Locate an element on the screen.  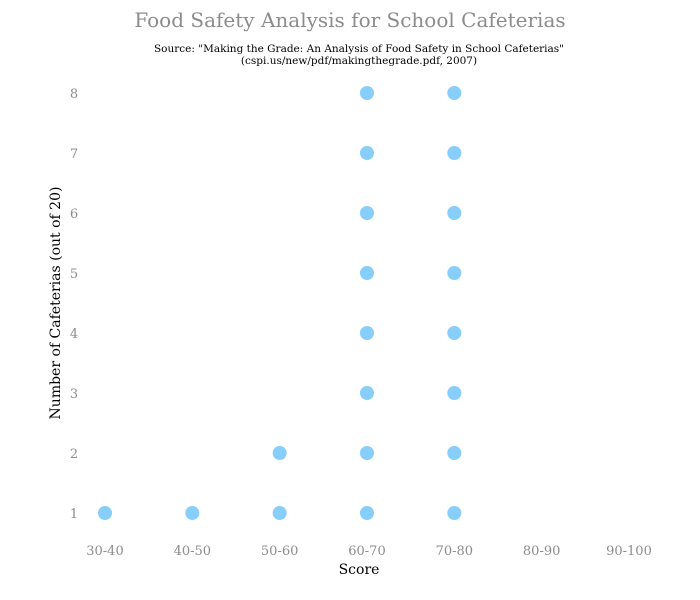
y-axis-ticks: 1 2 3 4 5 6 7 8 is located at coordinates (74, 304).